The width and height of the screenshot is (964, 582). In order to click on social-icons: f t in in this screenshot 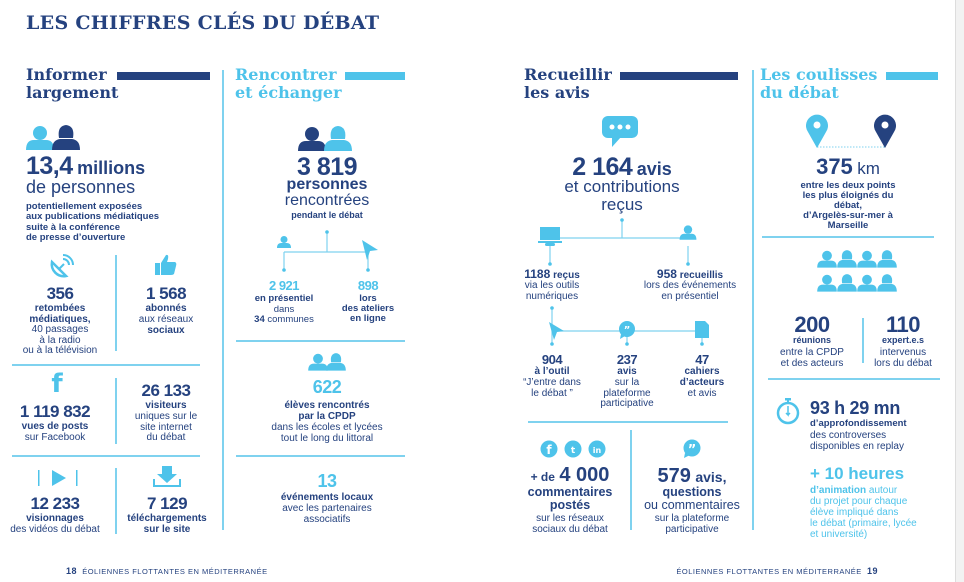, I will do `click(573, 449)`.